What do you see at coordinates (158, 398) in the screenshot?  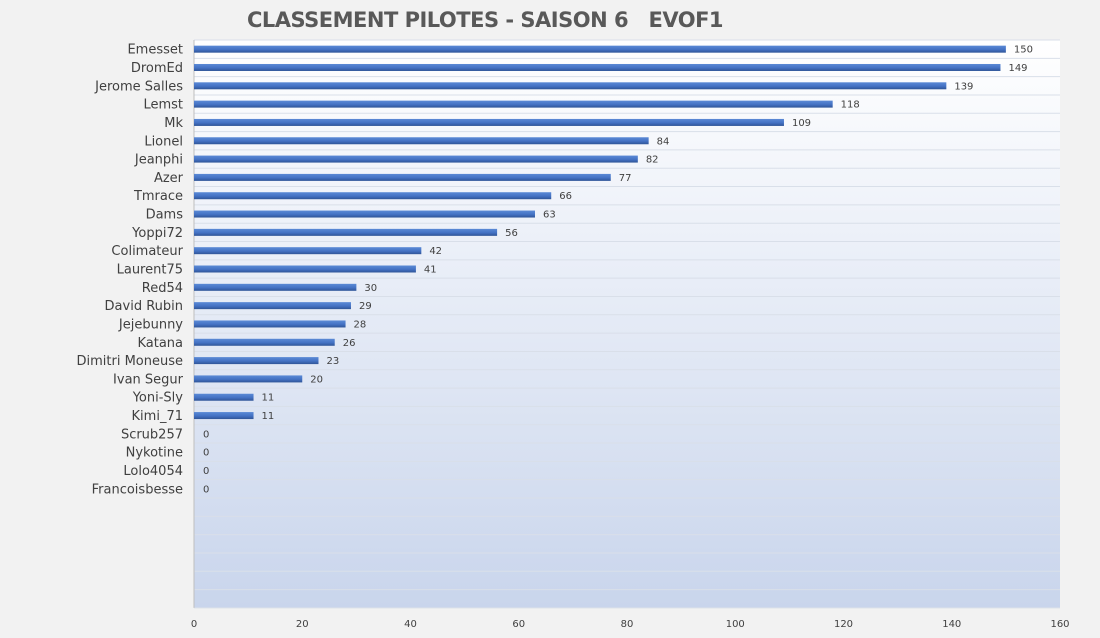 I see `category-label: Yoni-Sly` at bounding box center [158, 398].